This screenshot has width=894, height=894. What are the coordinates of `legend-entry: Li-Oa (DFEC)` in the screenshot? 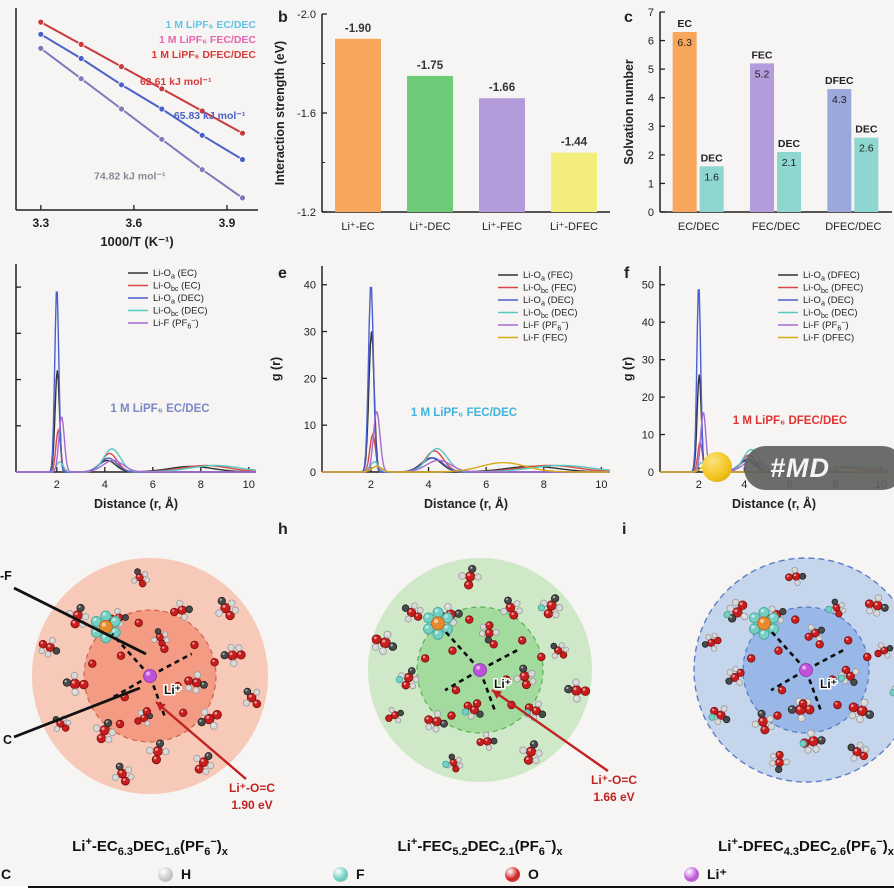 It's located at (831, 276).